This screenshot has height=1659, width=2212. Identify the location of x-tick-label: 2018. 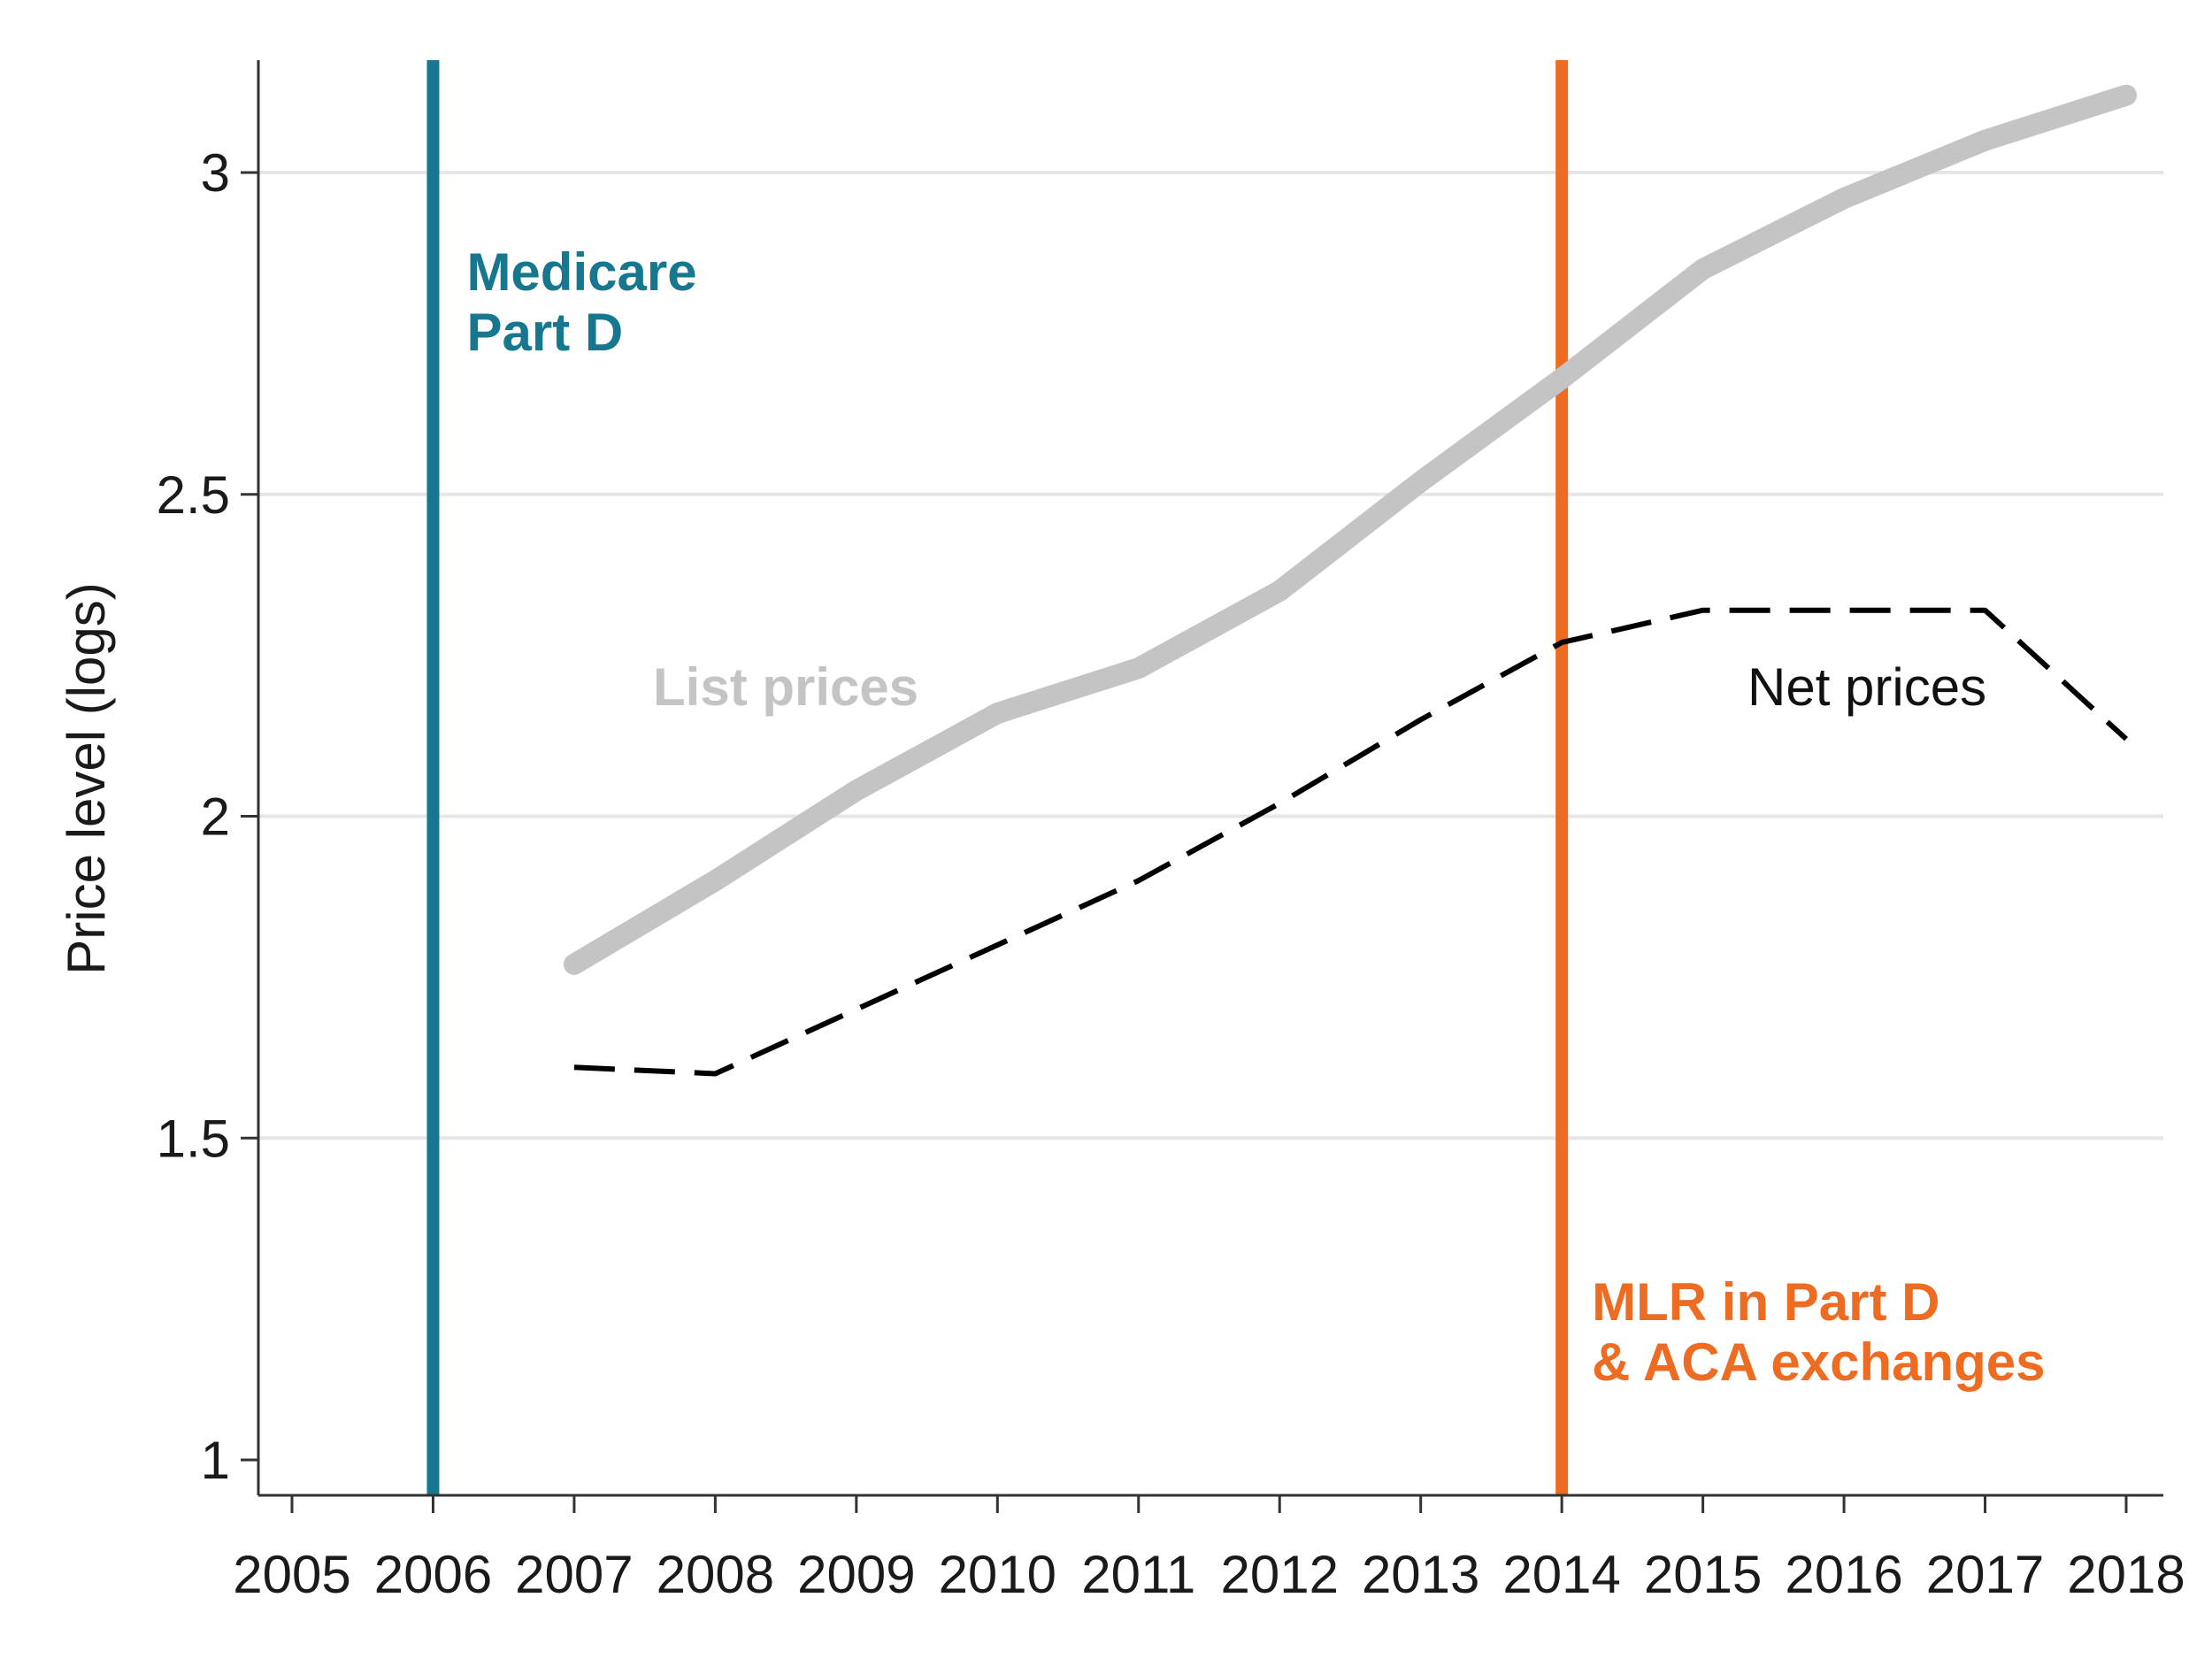
(2126, 1575).